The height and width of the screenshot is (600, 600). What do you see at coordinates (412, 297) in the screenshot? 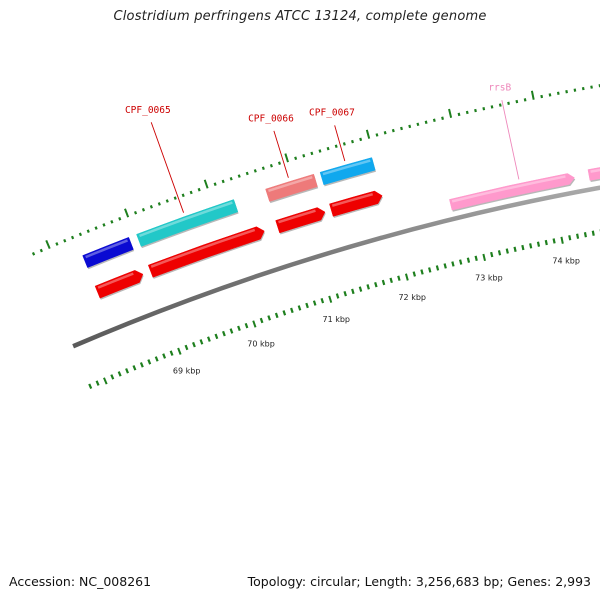
I see `kbp-label: 72 kbp` at bounding box center [412, 297].